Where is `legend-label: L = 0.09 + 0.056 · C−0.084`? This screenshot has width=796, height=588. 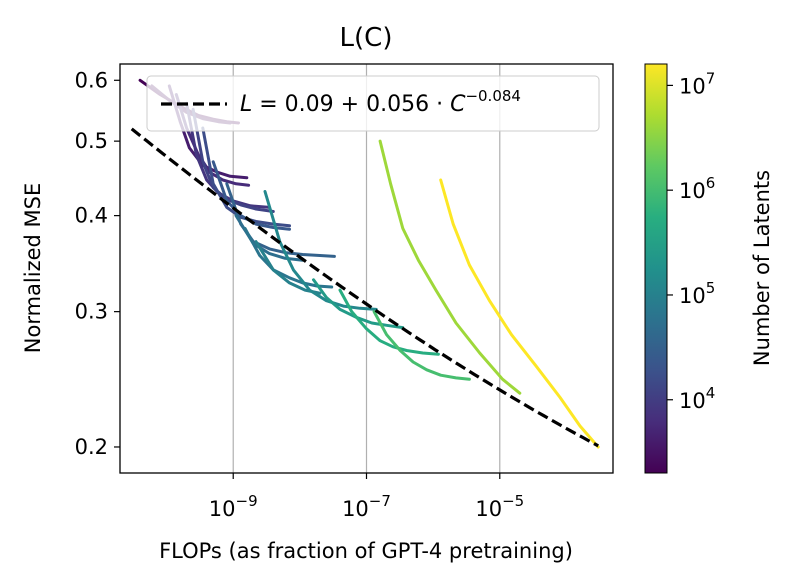
legend-label: L = 0.09 + 0.056 · C−0.084 is located at coordinates (380, 102).